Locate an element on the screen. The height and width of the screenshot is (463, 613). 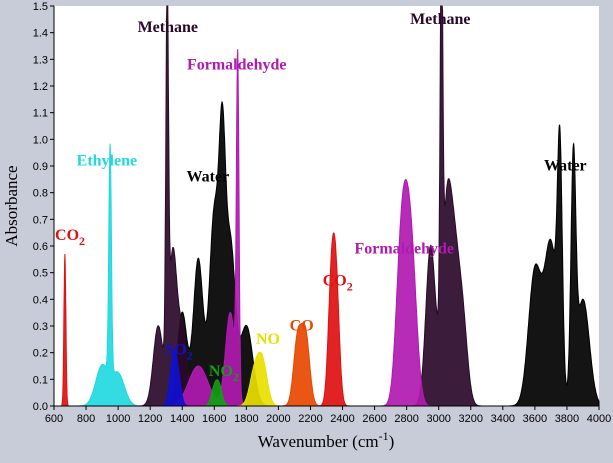
label-text: SO is located at coordinates (175, 350).